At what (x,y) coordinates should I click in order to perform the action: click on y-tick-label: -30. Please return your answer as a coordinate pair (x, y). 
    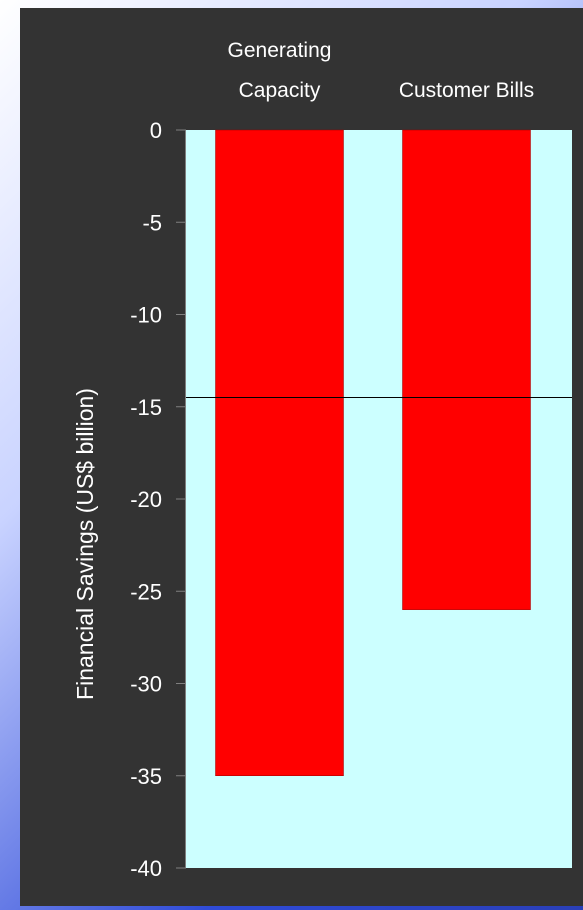
    Looking at the image, I should click on (146, 684).